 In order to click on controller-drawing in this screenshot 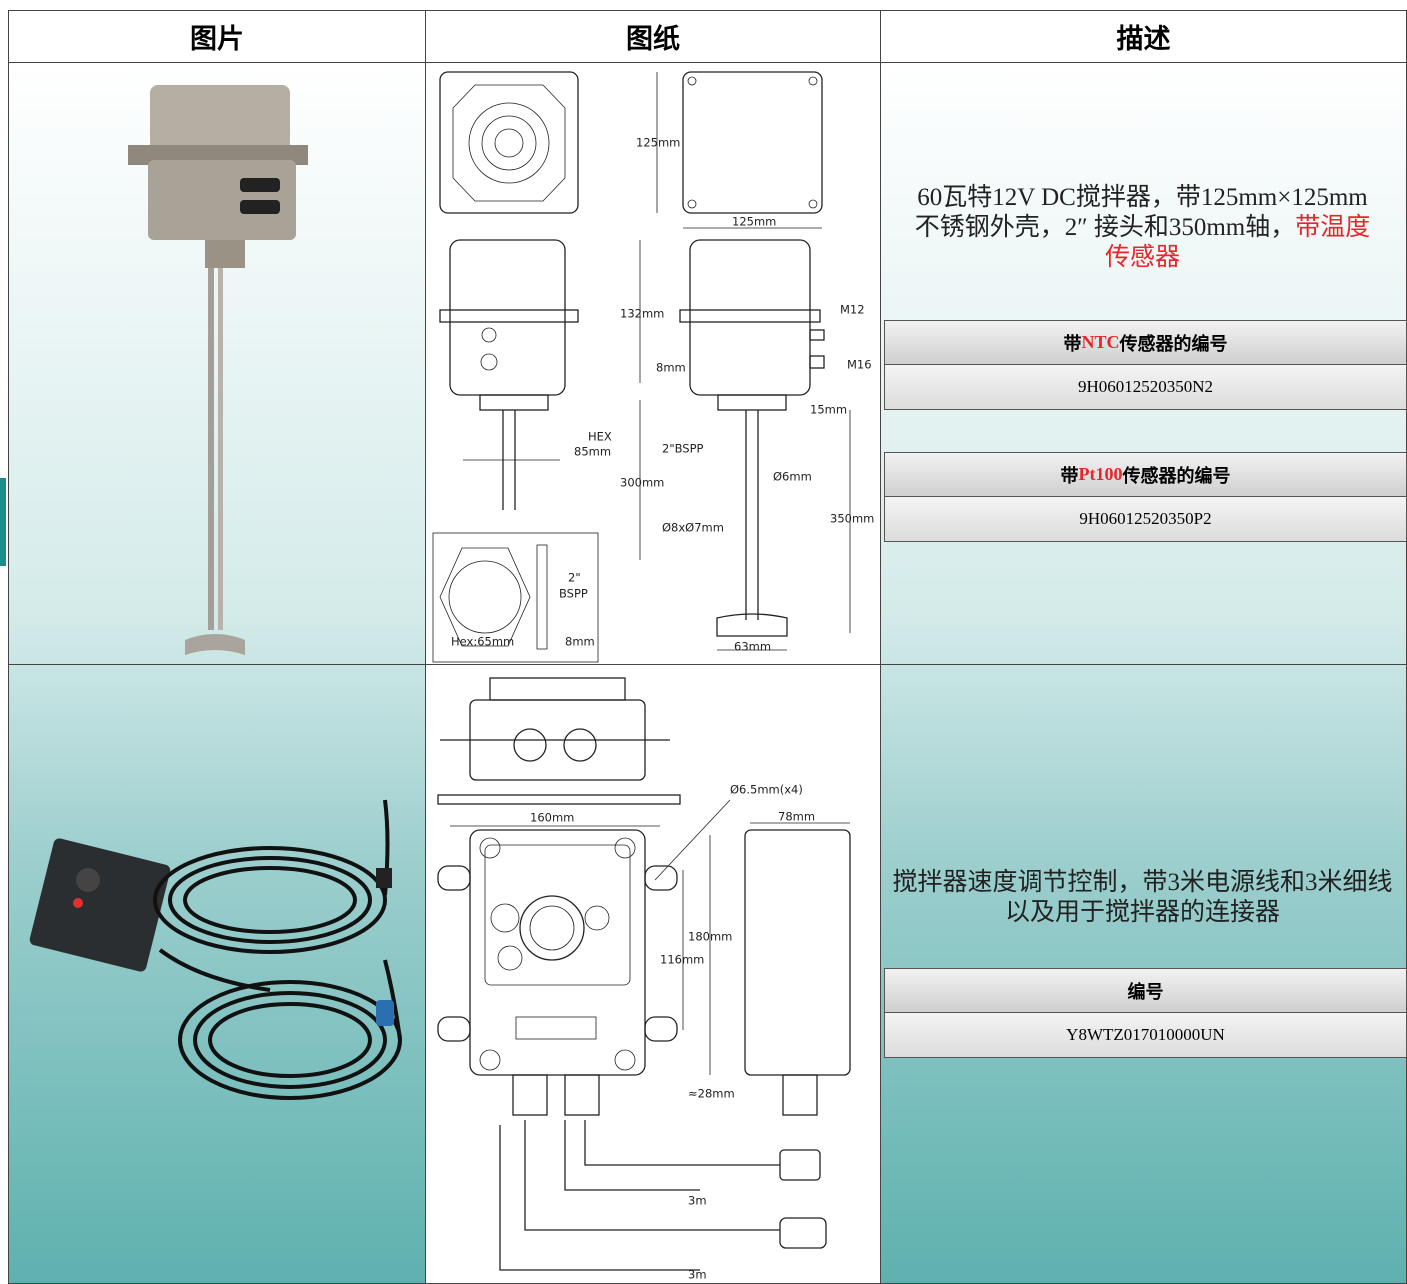, I will do `click(644, 974)`.